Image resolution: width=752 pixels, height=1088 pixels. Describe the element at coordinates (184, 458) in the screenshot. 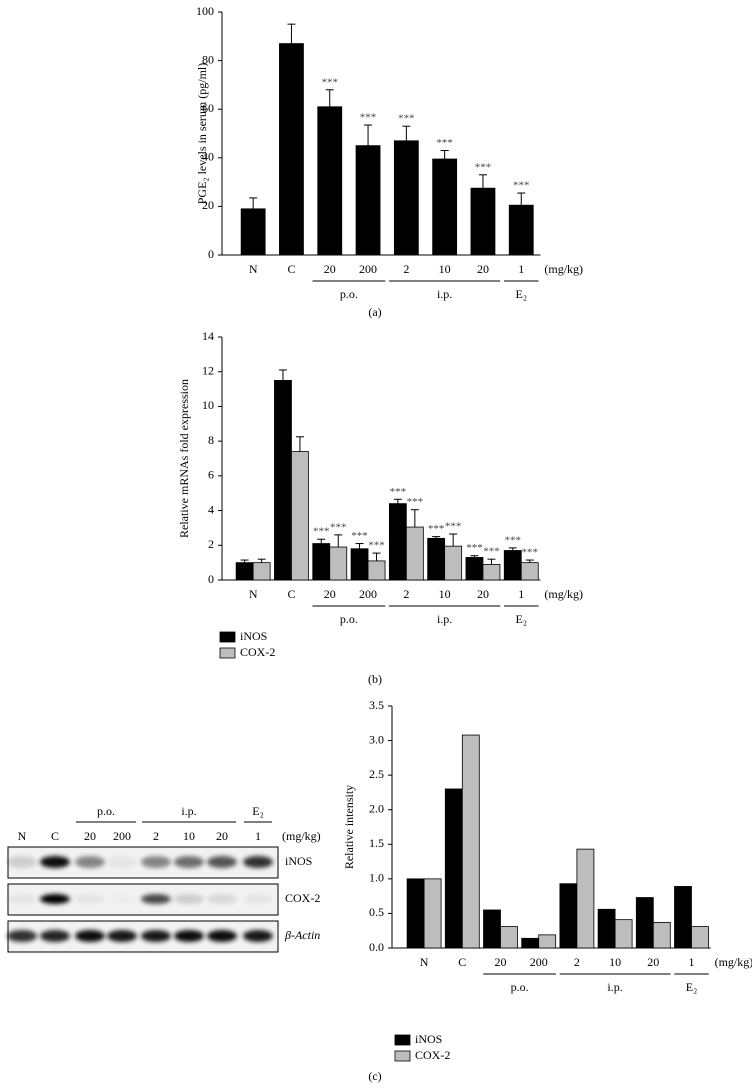

I see `y-axis-label: Relative mRNAs fold expression` at that location.